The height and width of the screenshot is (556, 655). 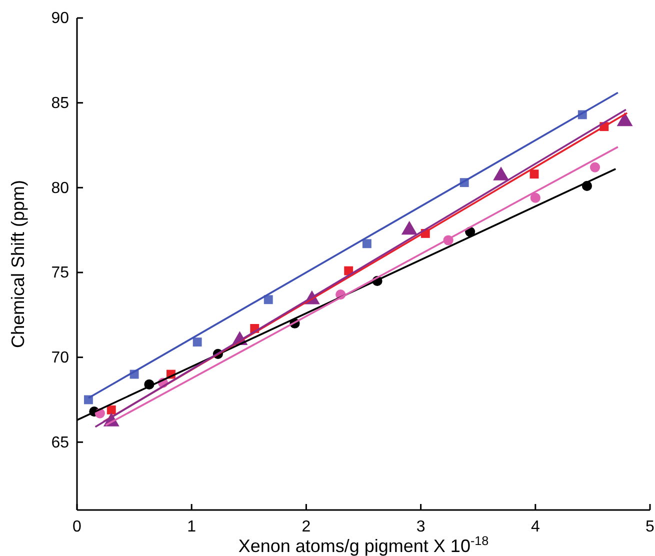 What do you see at coordinates (60, 19) in the screenshot?
I see `y-tick-label: 90` at bounding box center [60, 19].